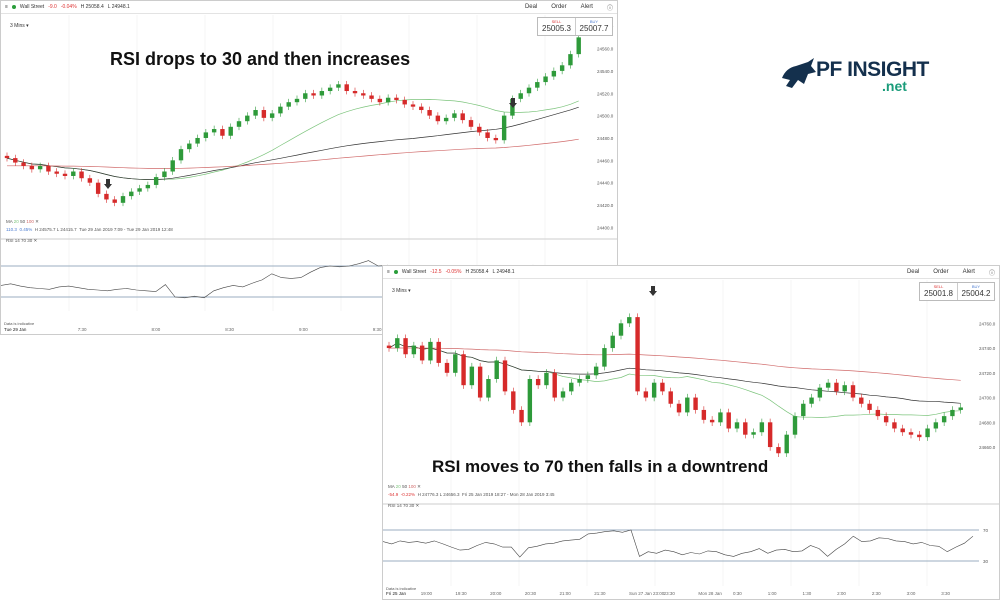  Describe the element at coordinates (911, 593) in the screenshot. I see `time-axis-label: 3:00` at that location.